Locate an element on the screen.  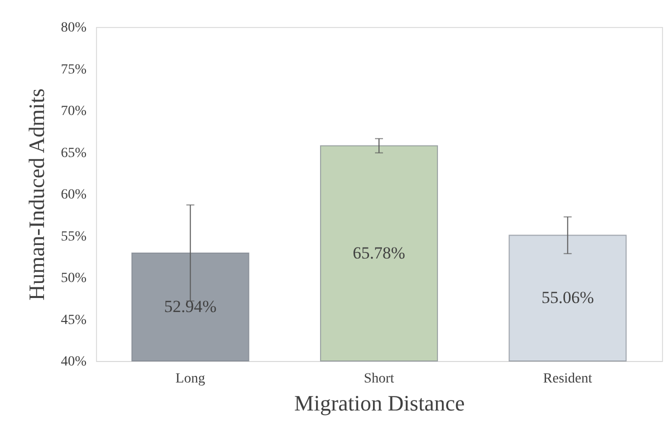
y-tick-label: 75% is located at coordinates (73, 70).